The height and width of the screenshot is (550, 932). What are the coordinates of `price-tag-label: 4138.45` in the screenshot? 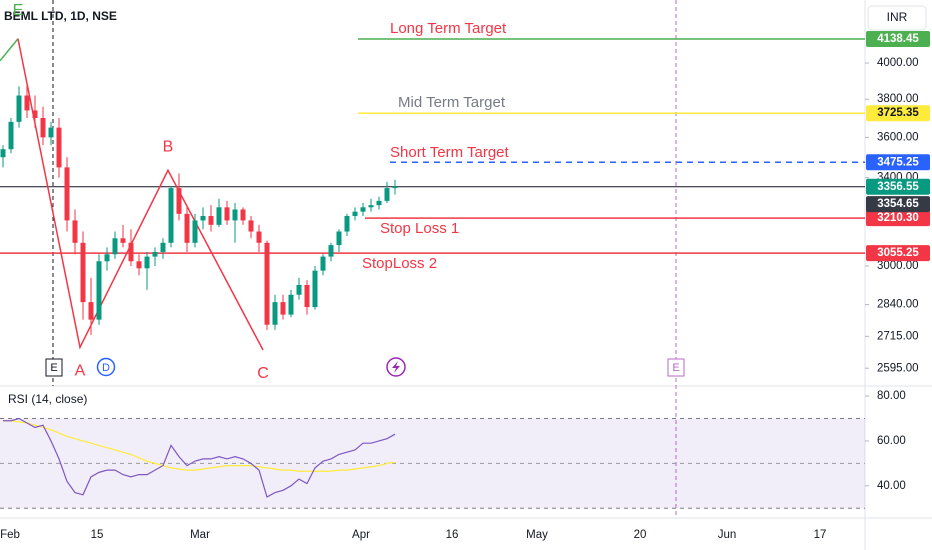 It's located at (898, 39).